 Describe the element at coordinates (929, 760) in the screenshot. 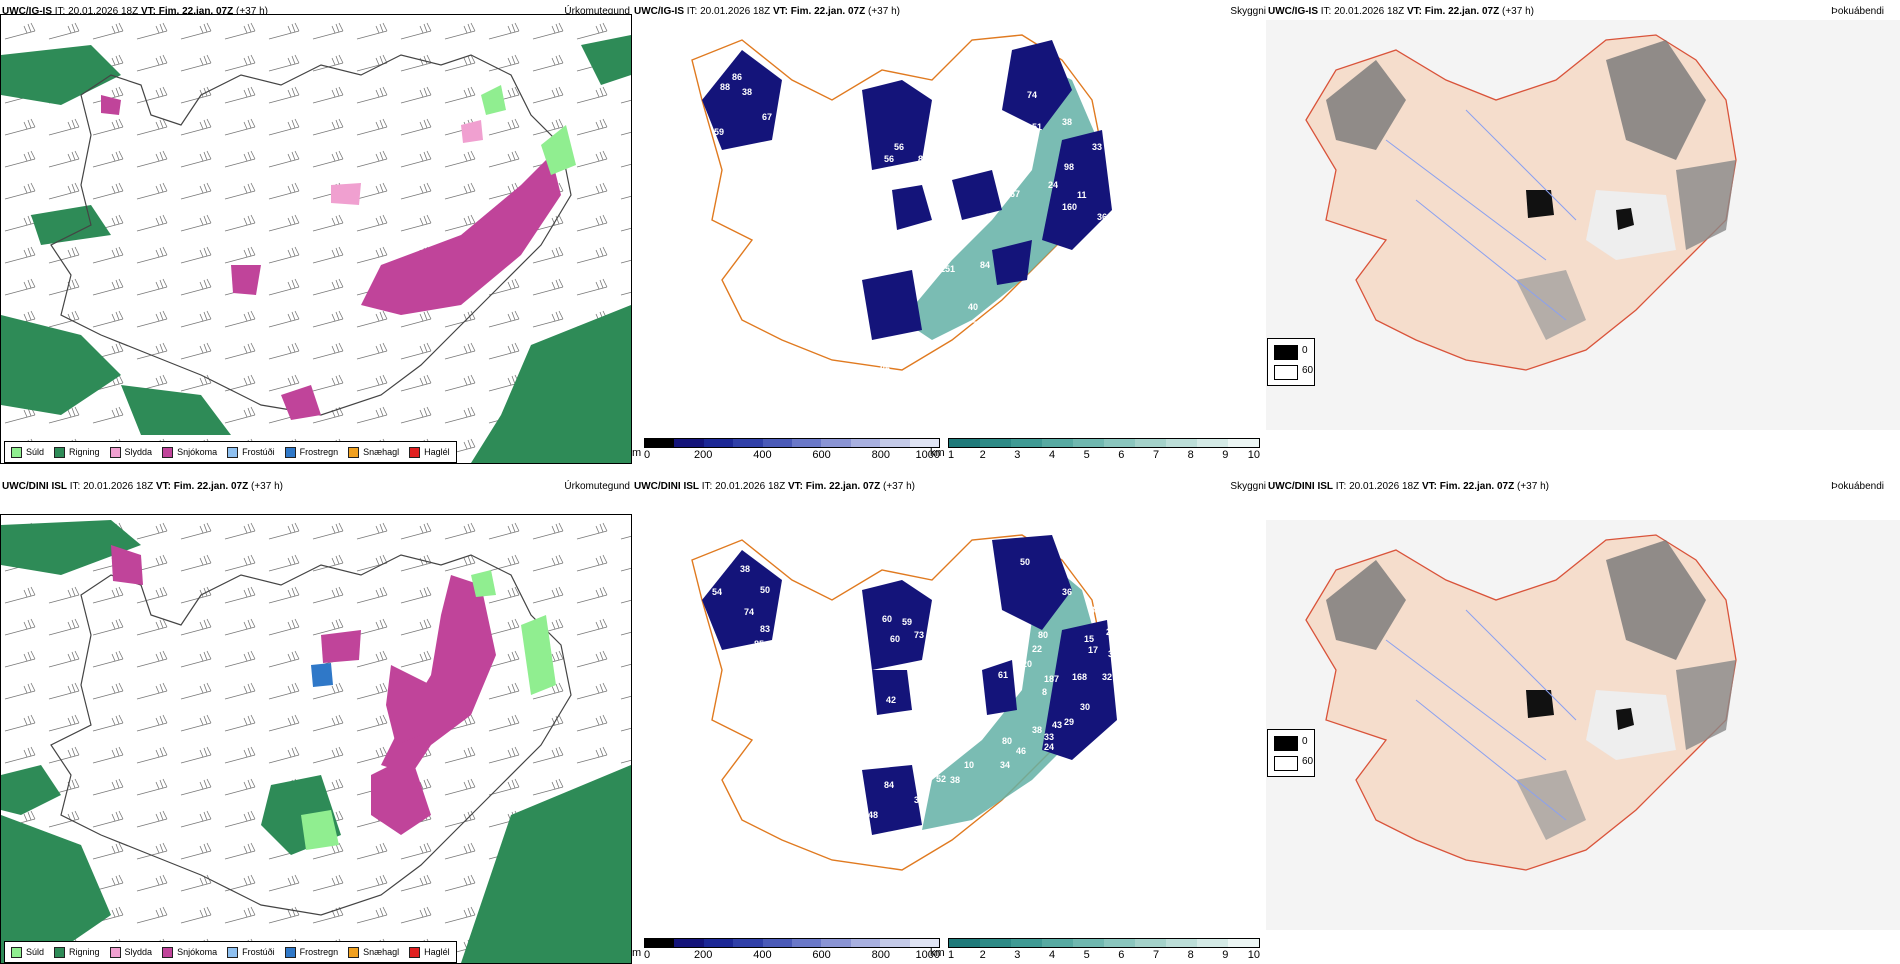

I see `map-label: 118` at that location.